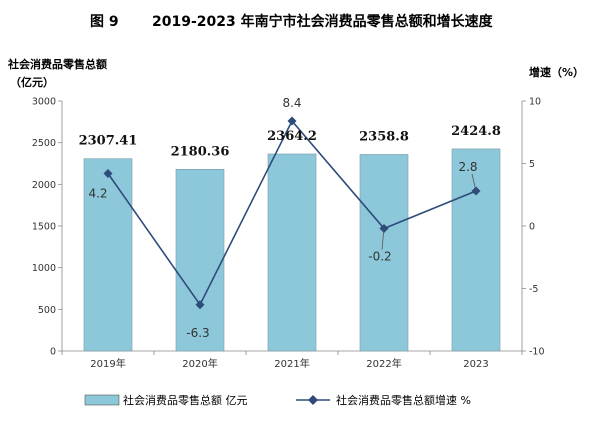  I want to click on bar-value-label: 2424.8, so click(476, 131).